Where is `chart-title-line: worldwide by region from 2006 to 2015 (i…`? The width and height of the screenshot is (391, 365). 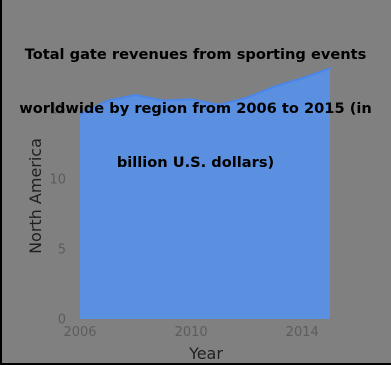
chart-title-line: worldwide by region from 2006 to 2015 (i… is located at coordinates (195, 108).